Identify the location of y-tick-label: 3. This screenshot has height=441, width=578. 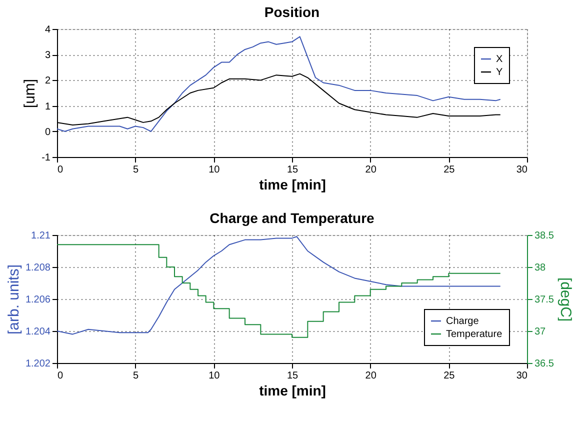
(47, 56).